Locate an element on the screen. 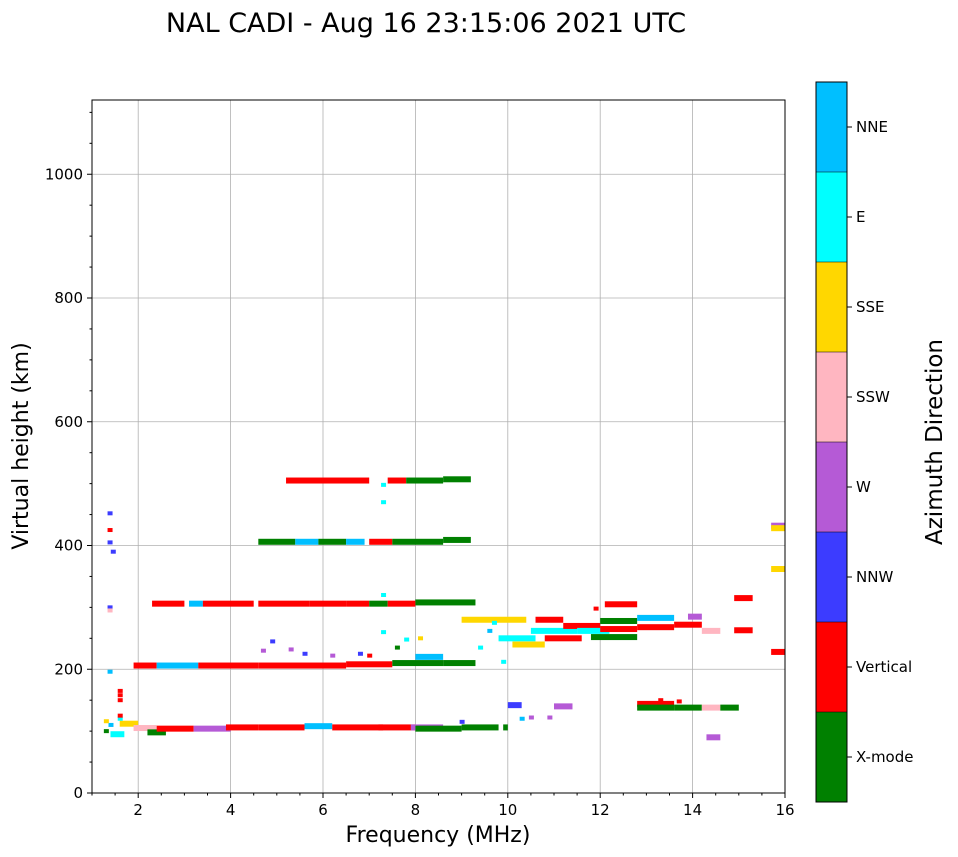 This screenshot has height=857, width=958. colorbar-swatch-sse is located at coordinates (831, 307).